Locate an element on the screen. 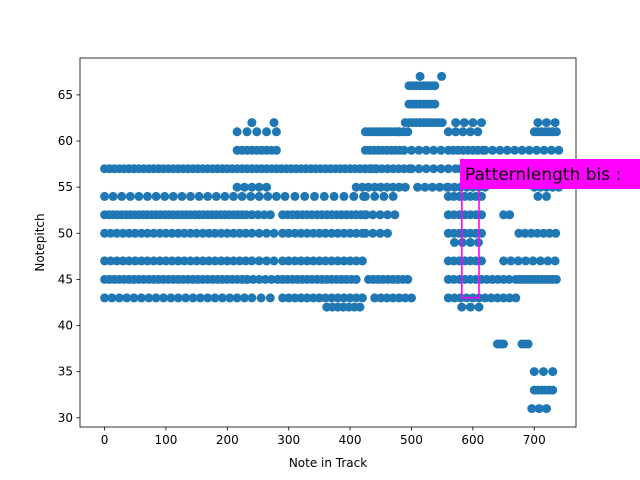 Image resolution: width=640 pixels, height=480 pixels. pattern-annotation-label: Patternlength bis : is located at coordinates (543, 175).